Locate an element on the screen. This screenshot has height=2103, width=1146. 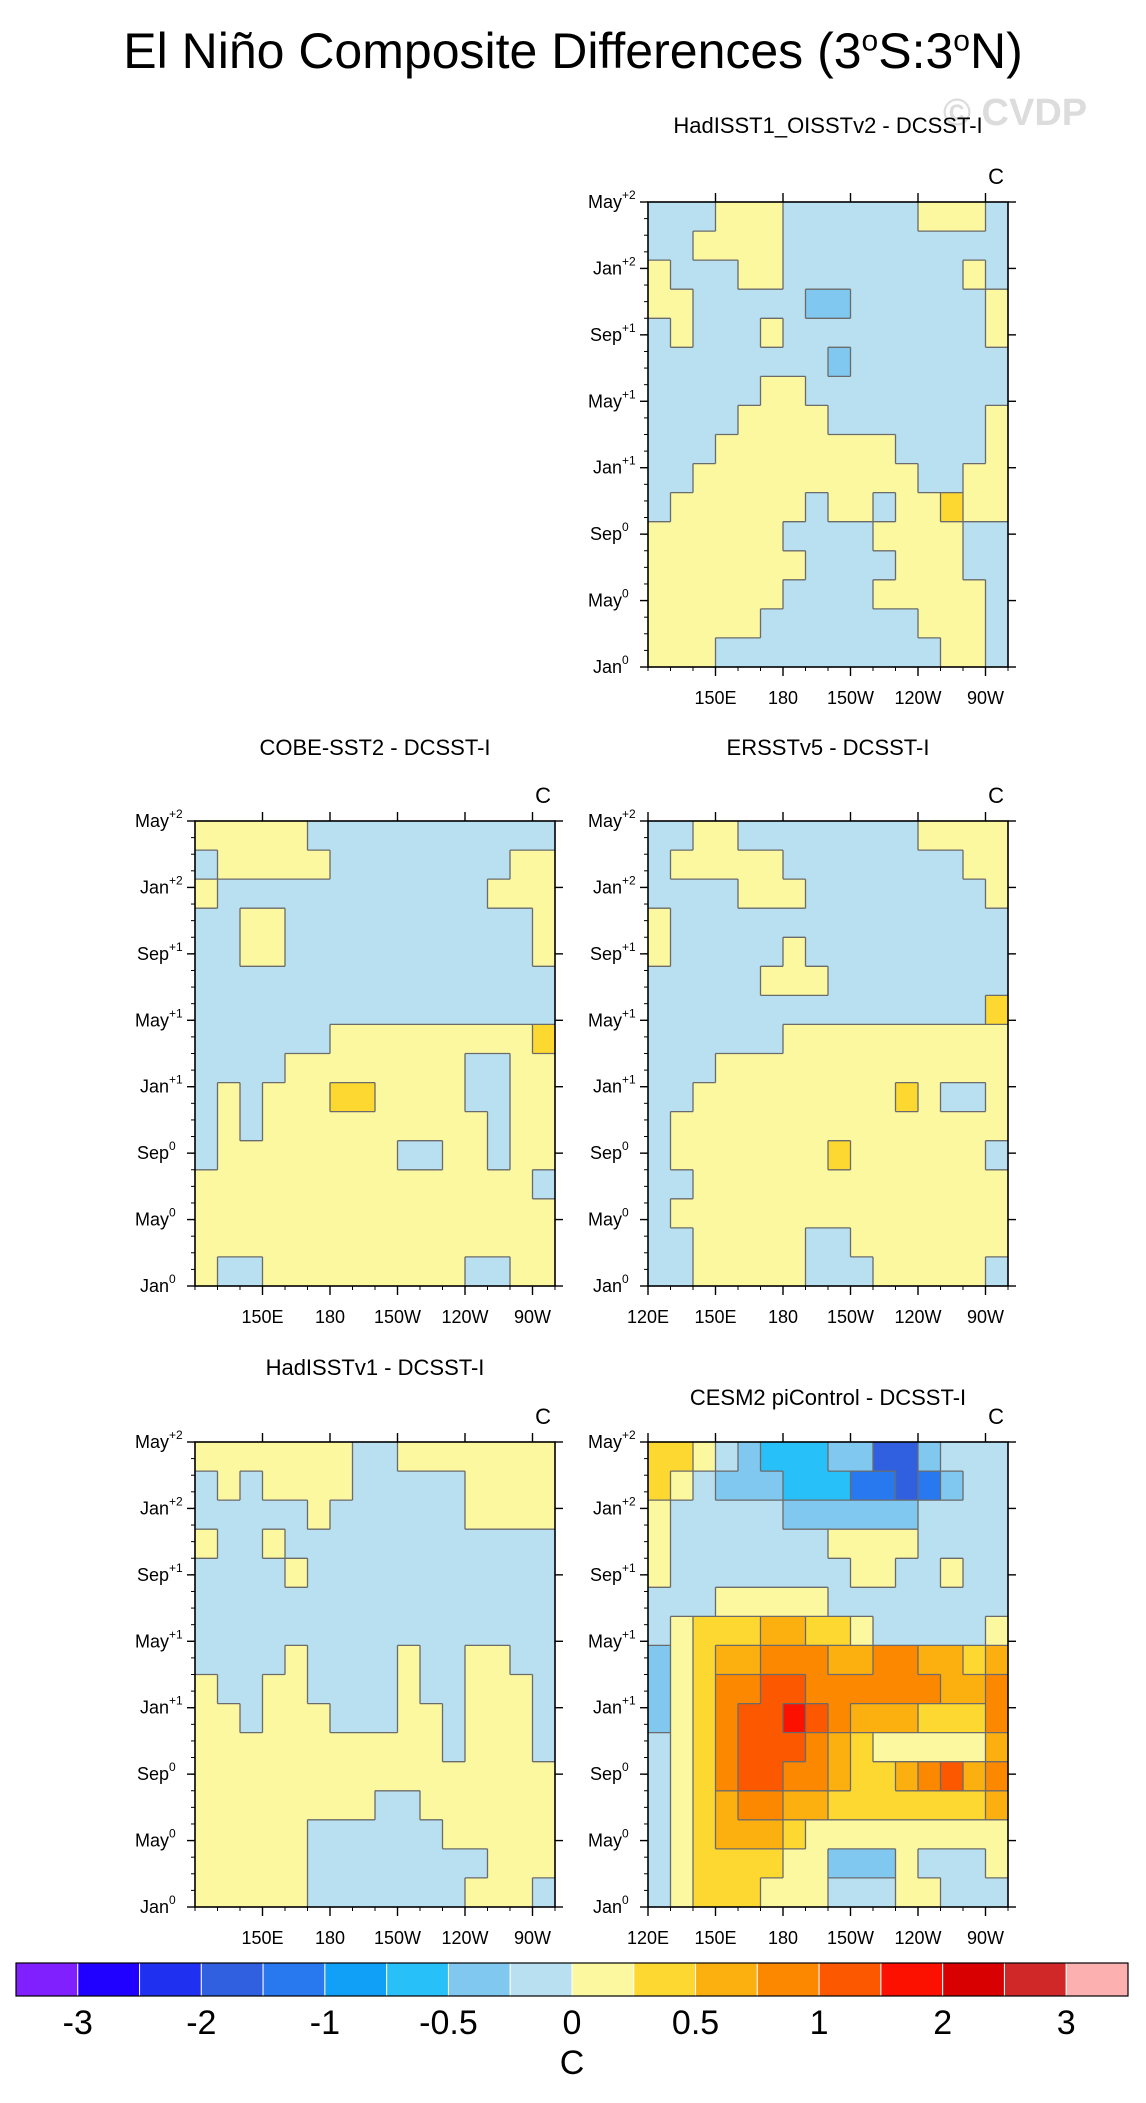
x-tick-label: 180 is located at coordinates (330, 1938).